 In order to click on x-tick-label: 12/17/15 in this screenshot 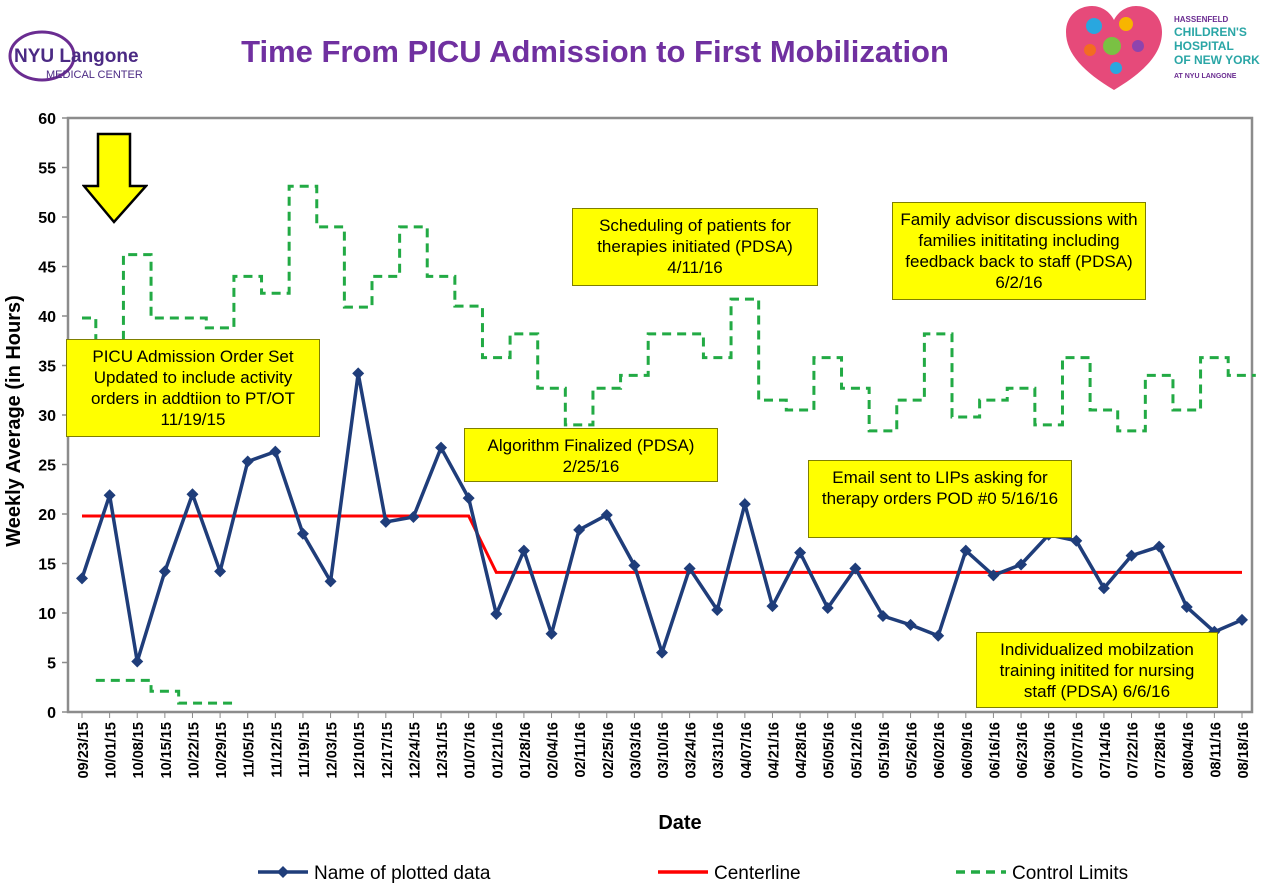, I will do `click(388, 750)`.